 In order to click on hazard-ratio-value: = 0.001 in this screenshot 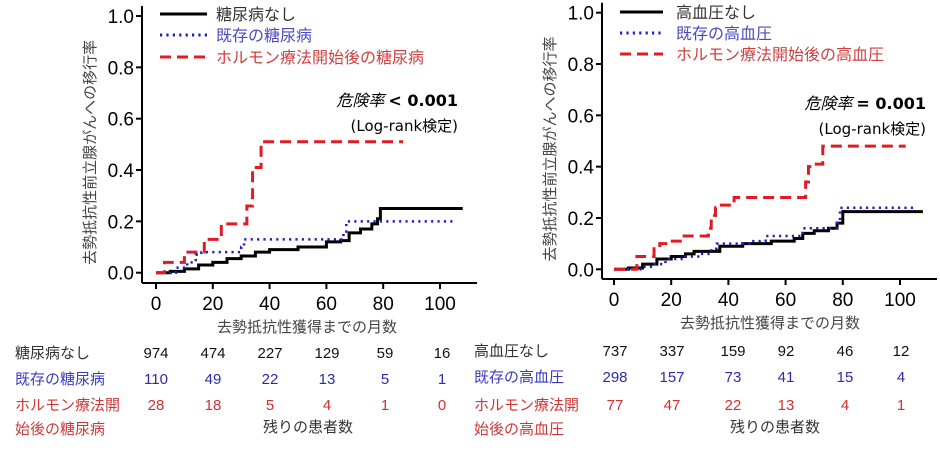, I will do `click(891, 103)`.